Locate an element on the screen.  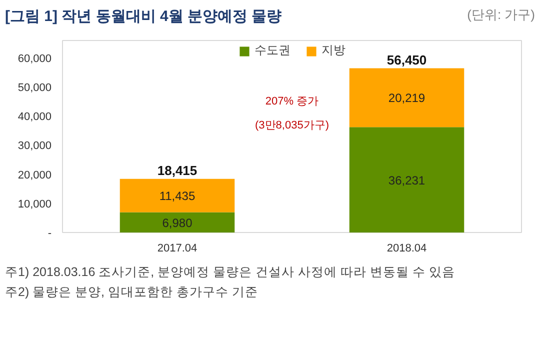
y-tick-label: 60,000 is located at coordinates (35, 59).